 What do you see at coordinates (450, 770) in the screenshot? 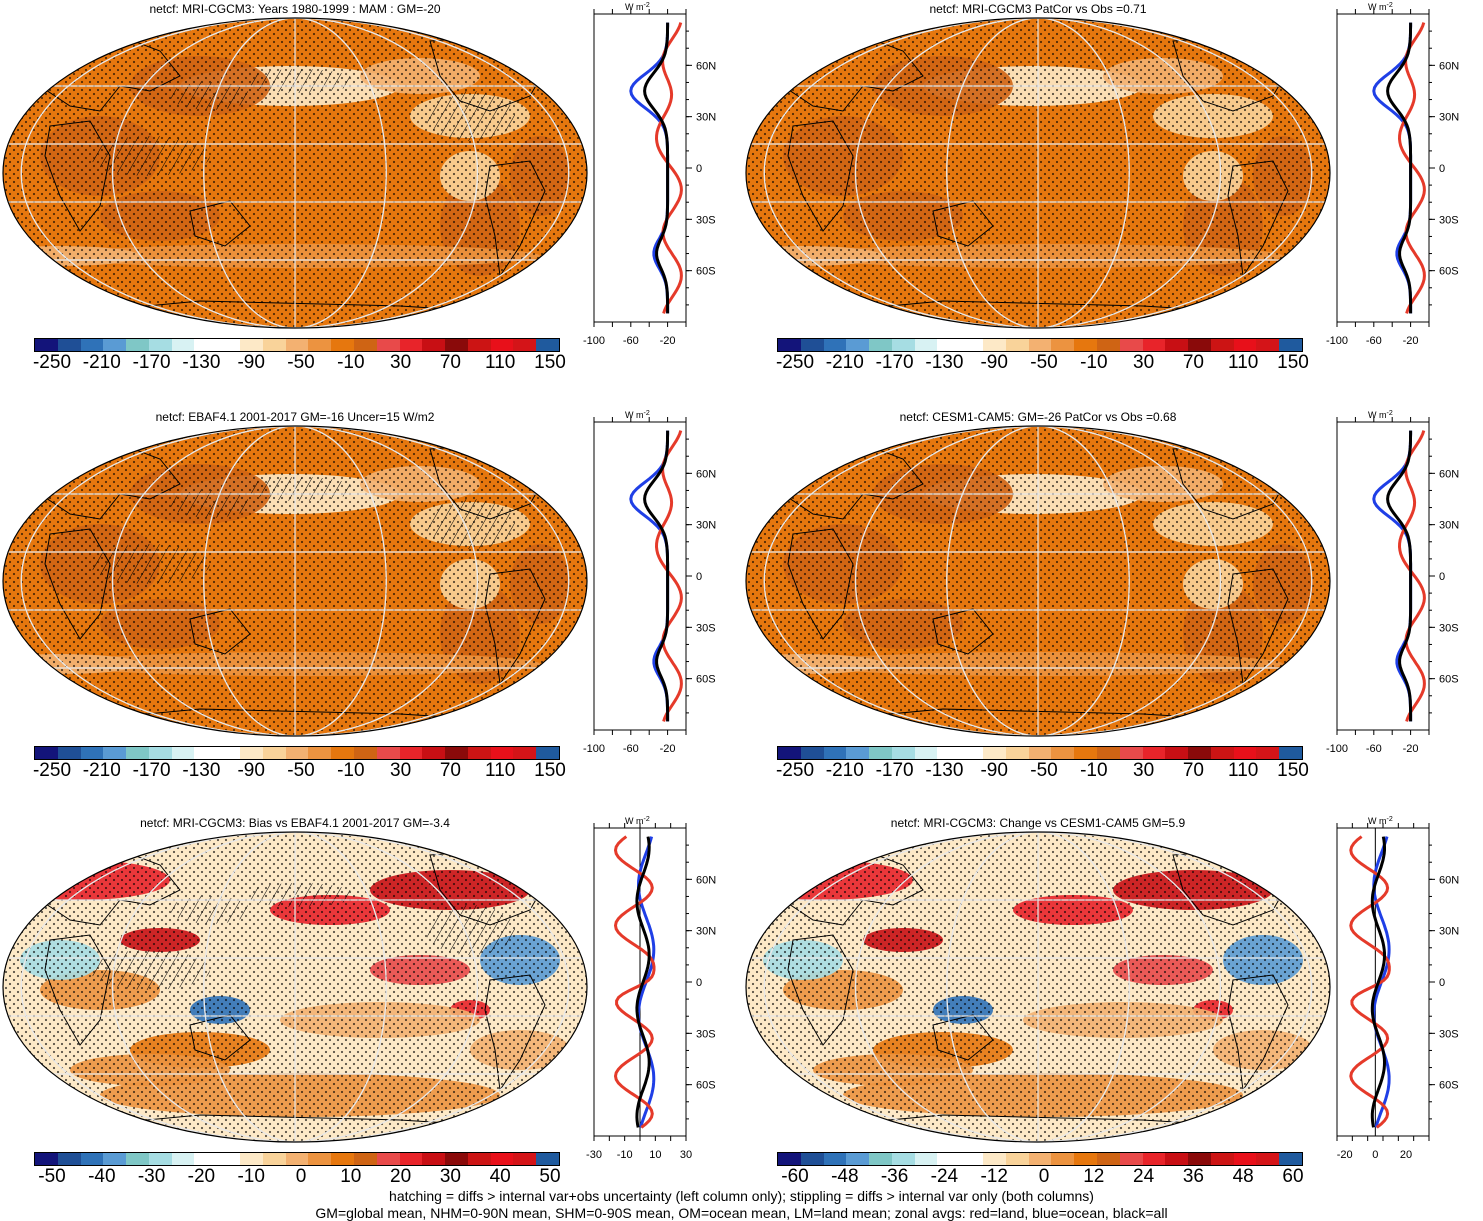
I see `colorbar-tick-label: 70` at bounding box center [450, 770].